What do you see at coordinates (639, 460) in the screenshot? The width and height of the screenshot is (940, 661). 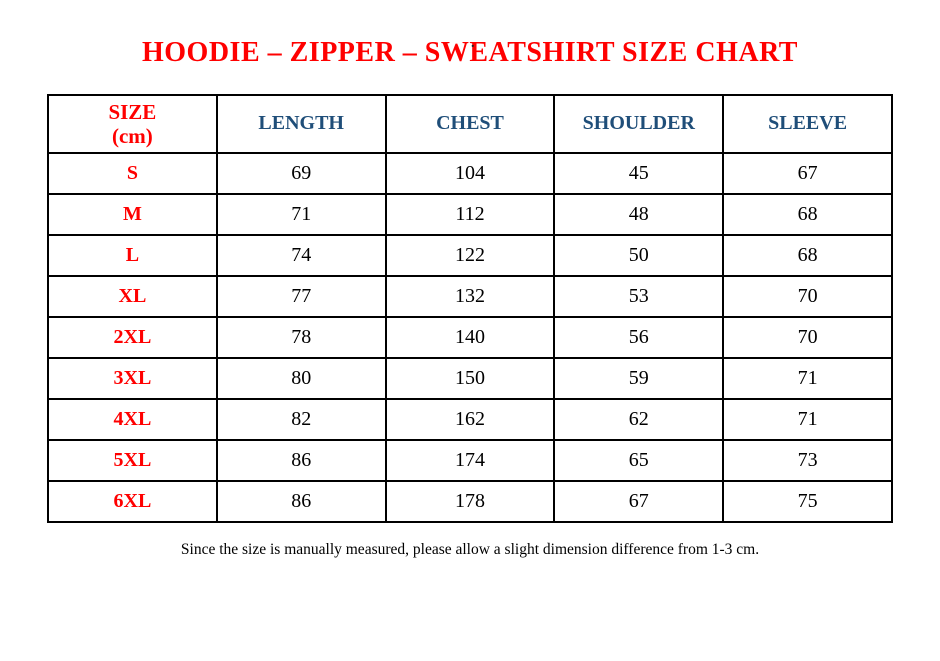 I see `shoulder-value: 65` at bounding box center [639, 460].